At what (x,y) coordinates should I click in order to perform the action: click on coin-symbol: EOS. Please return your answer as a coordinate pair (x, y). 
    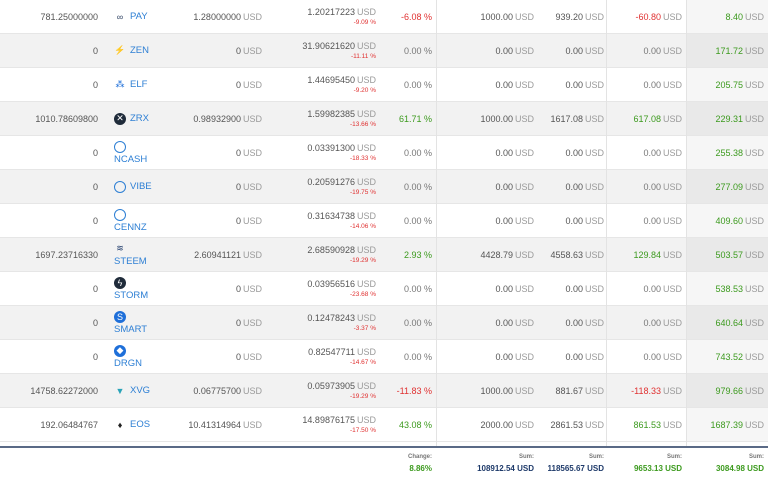
    Looking at the image, I should click on (140, 424).